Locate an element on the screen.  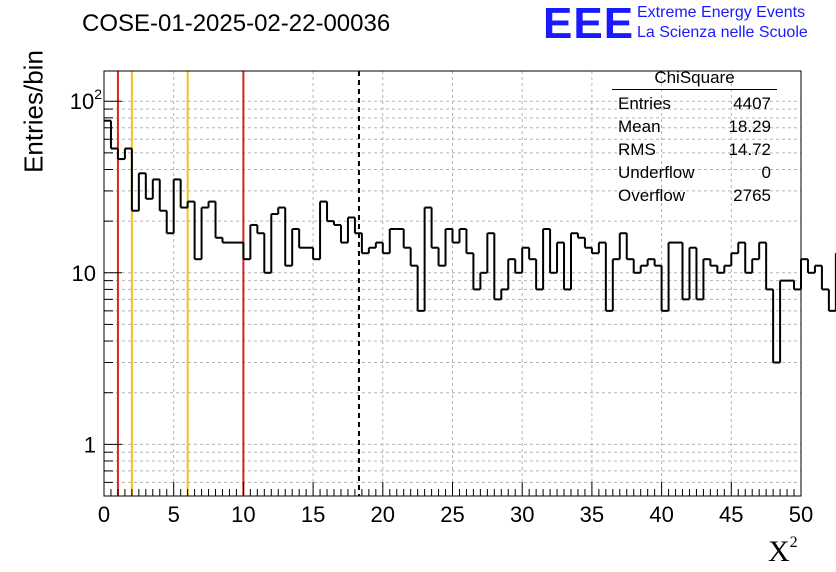
x-tick-label: 40 is located at coordinates (661, 514).